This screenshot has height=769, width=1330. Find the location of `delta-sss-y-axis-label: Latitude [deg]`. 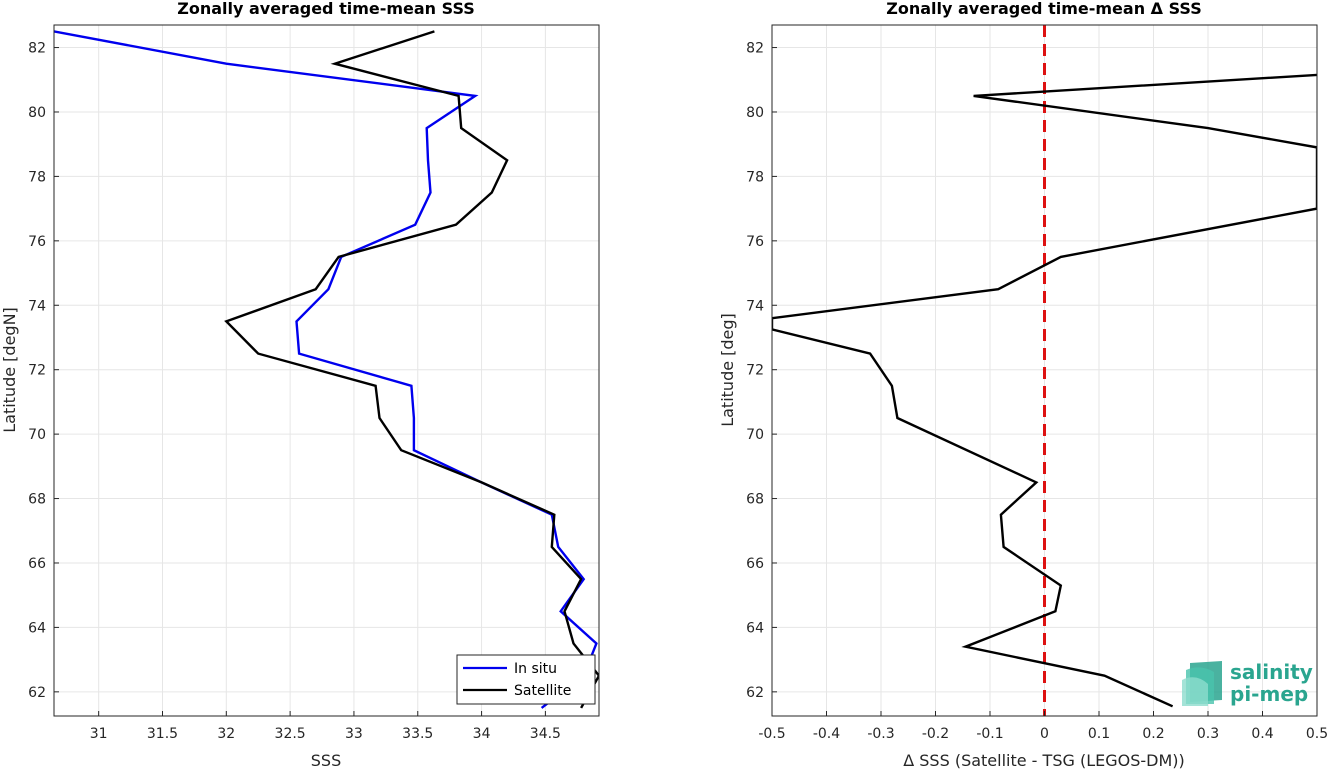

delta-sss-y-axis-label: Latitude [deg] is located at coordinates (727, 370).